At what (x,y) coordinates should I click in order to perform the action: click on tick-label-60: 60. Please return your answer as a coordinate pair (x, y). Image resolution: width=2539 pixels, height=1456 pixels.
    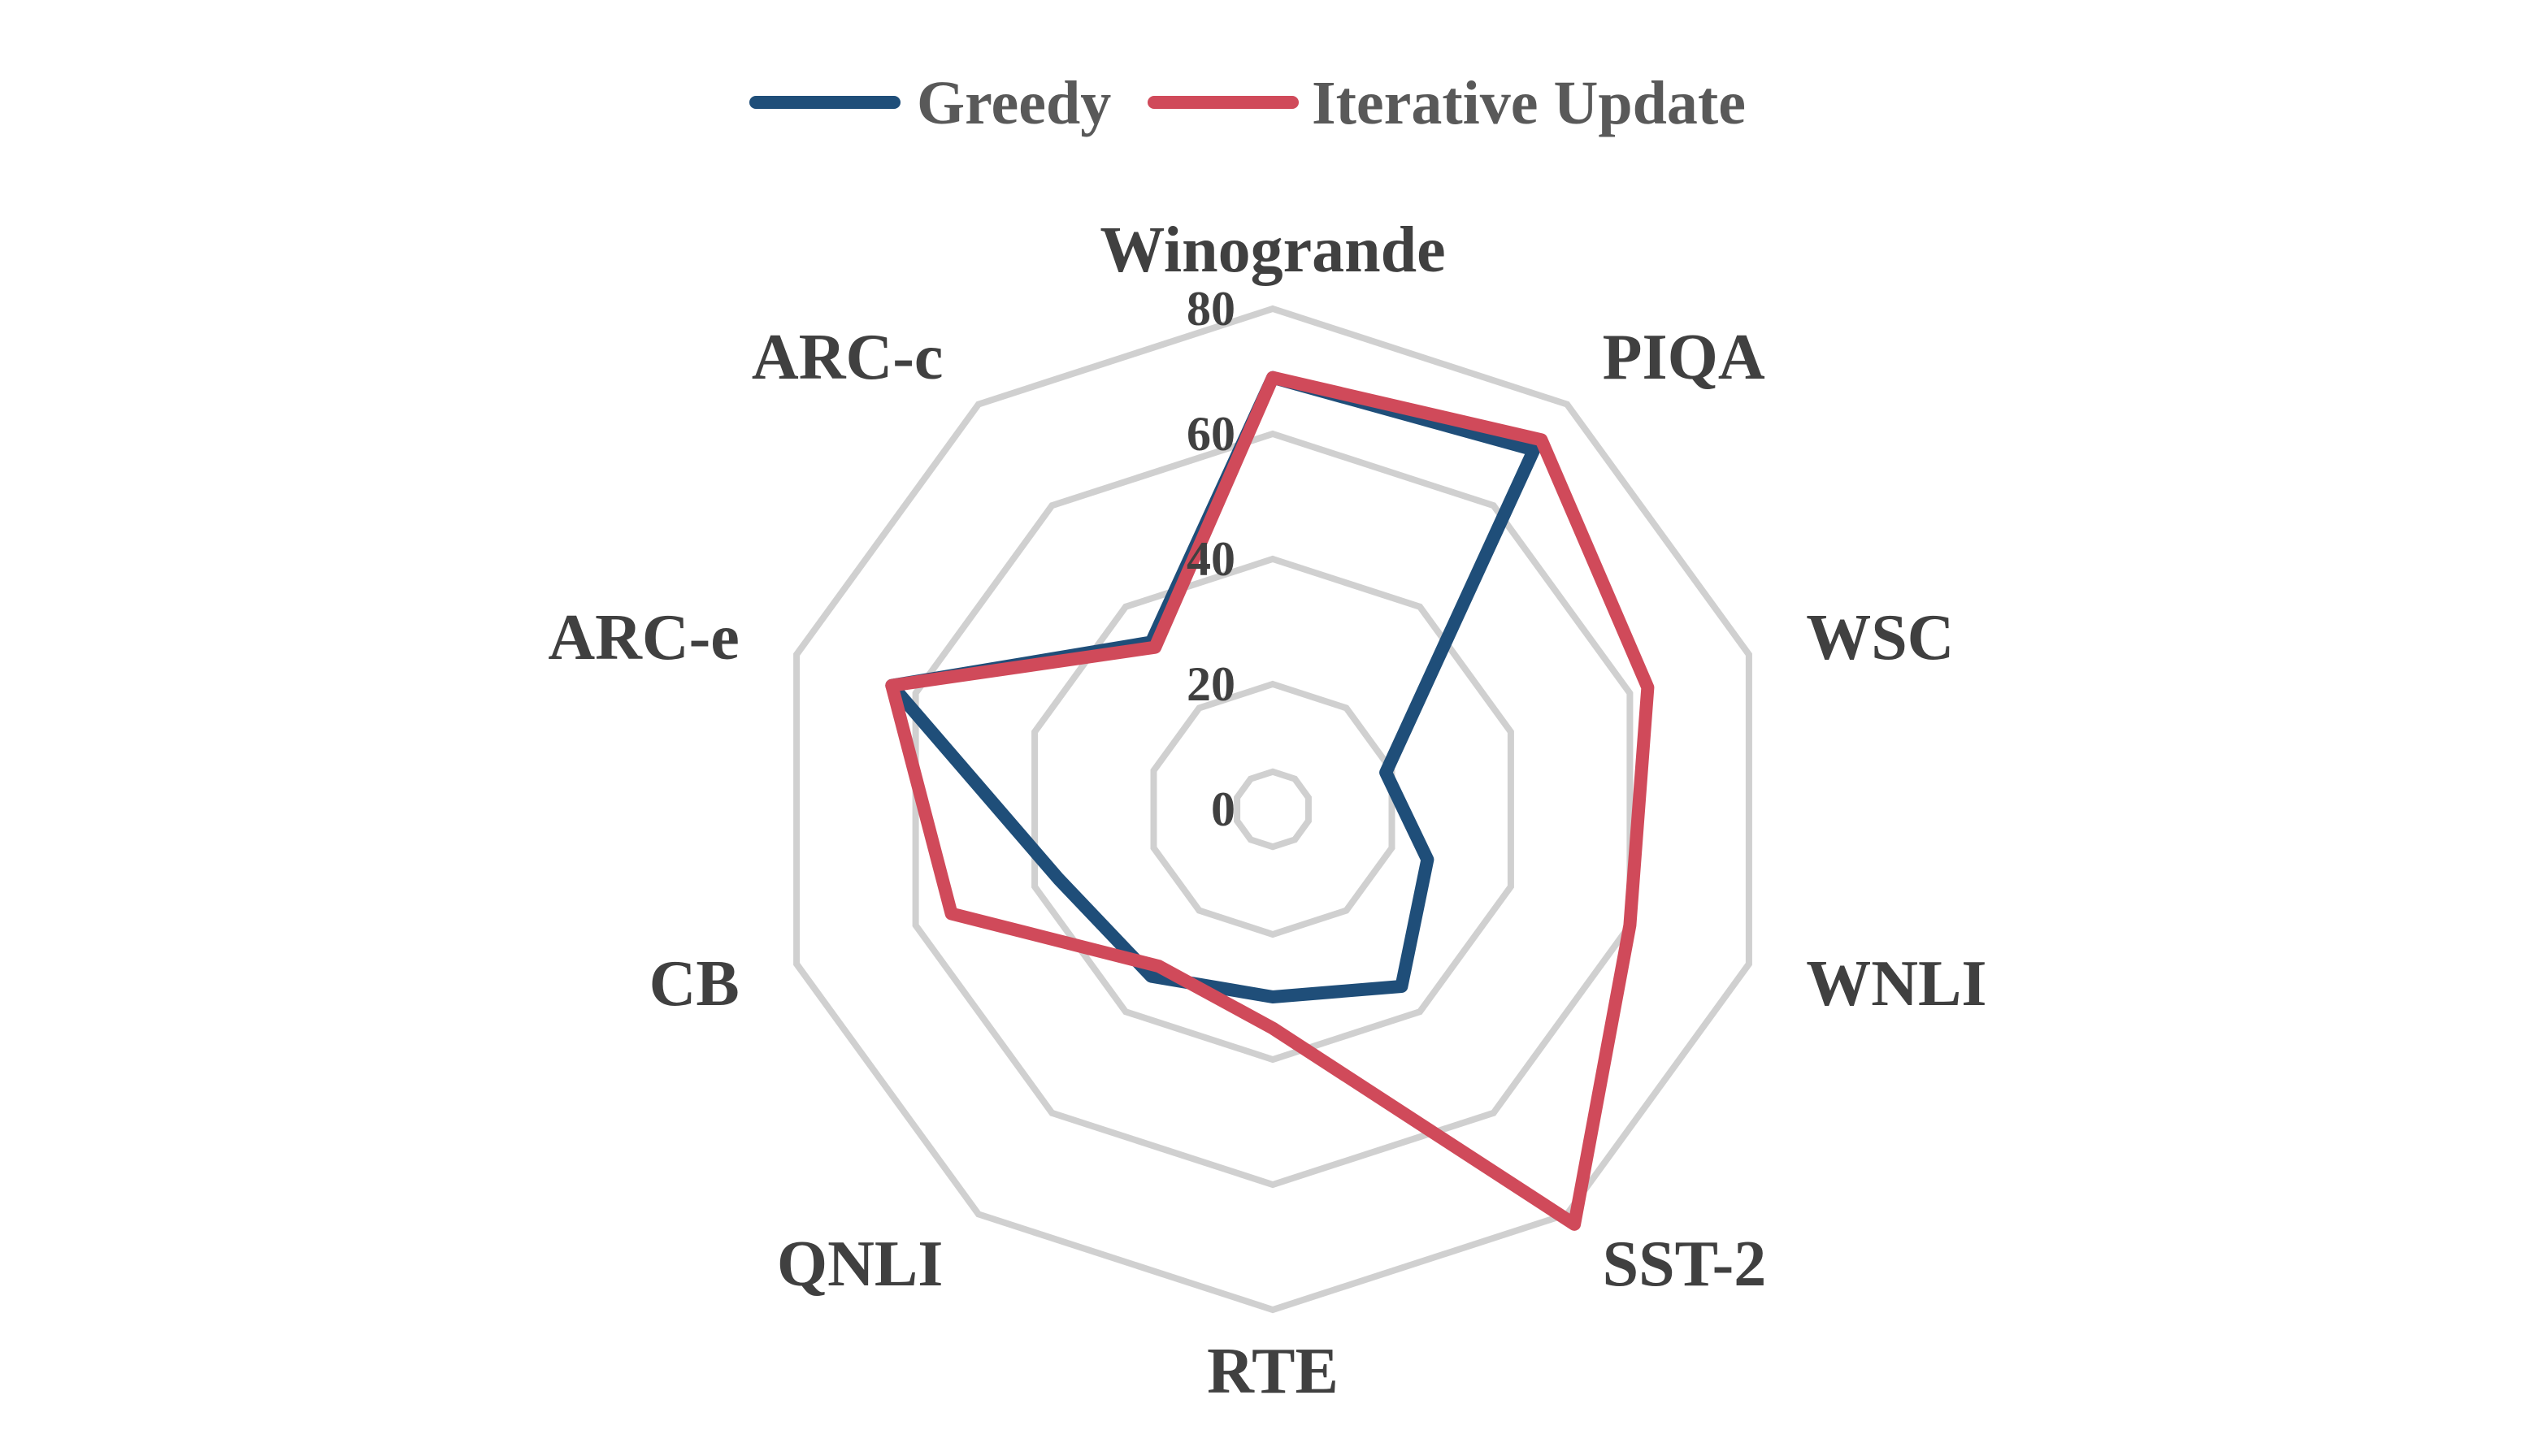
    Looking at the image, I should click on (1211, 434).